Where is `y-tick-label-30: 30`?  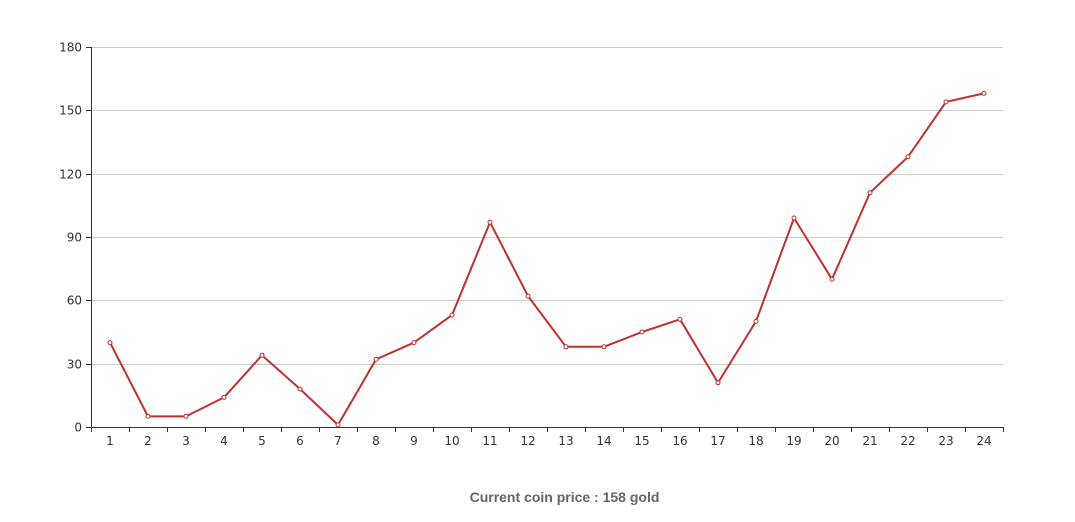
y-tick-label-30: 30 is located at coordinates (74, 365).